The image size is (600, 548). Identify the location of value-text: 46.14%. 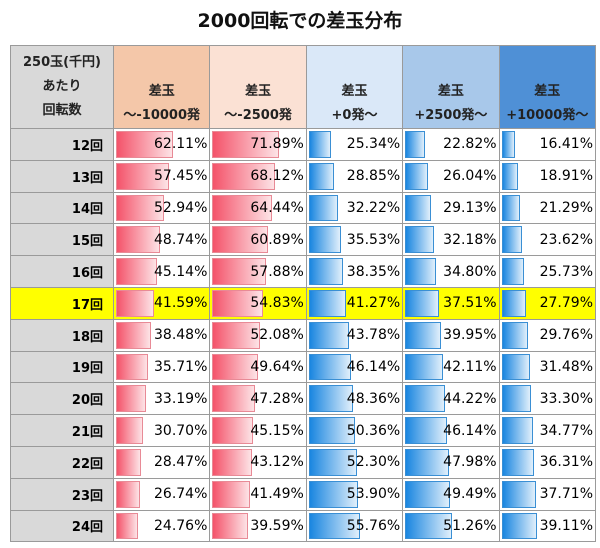
(373, 366).